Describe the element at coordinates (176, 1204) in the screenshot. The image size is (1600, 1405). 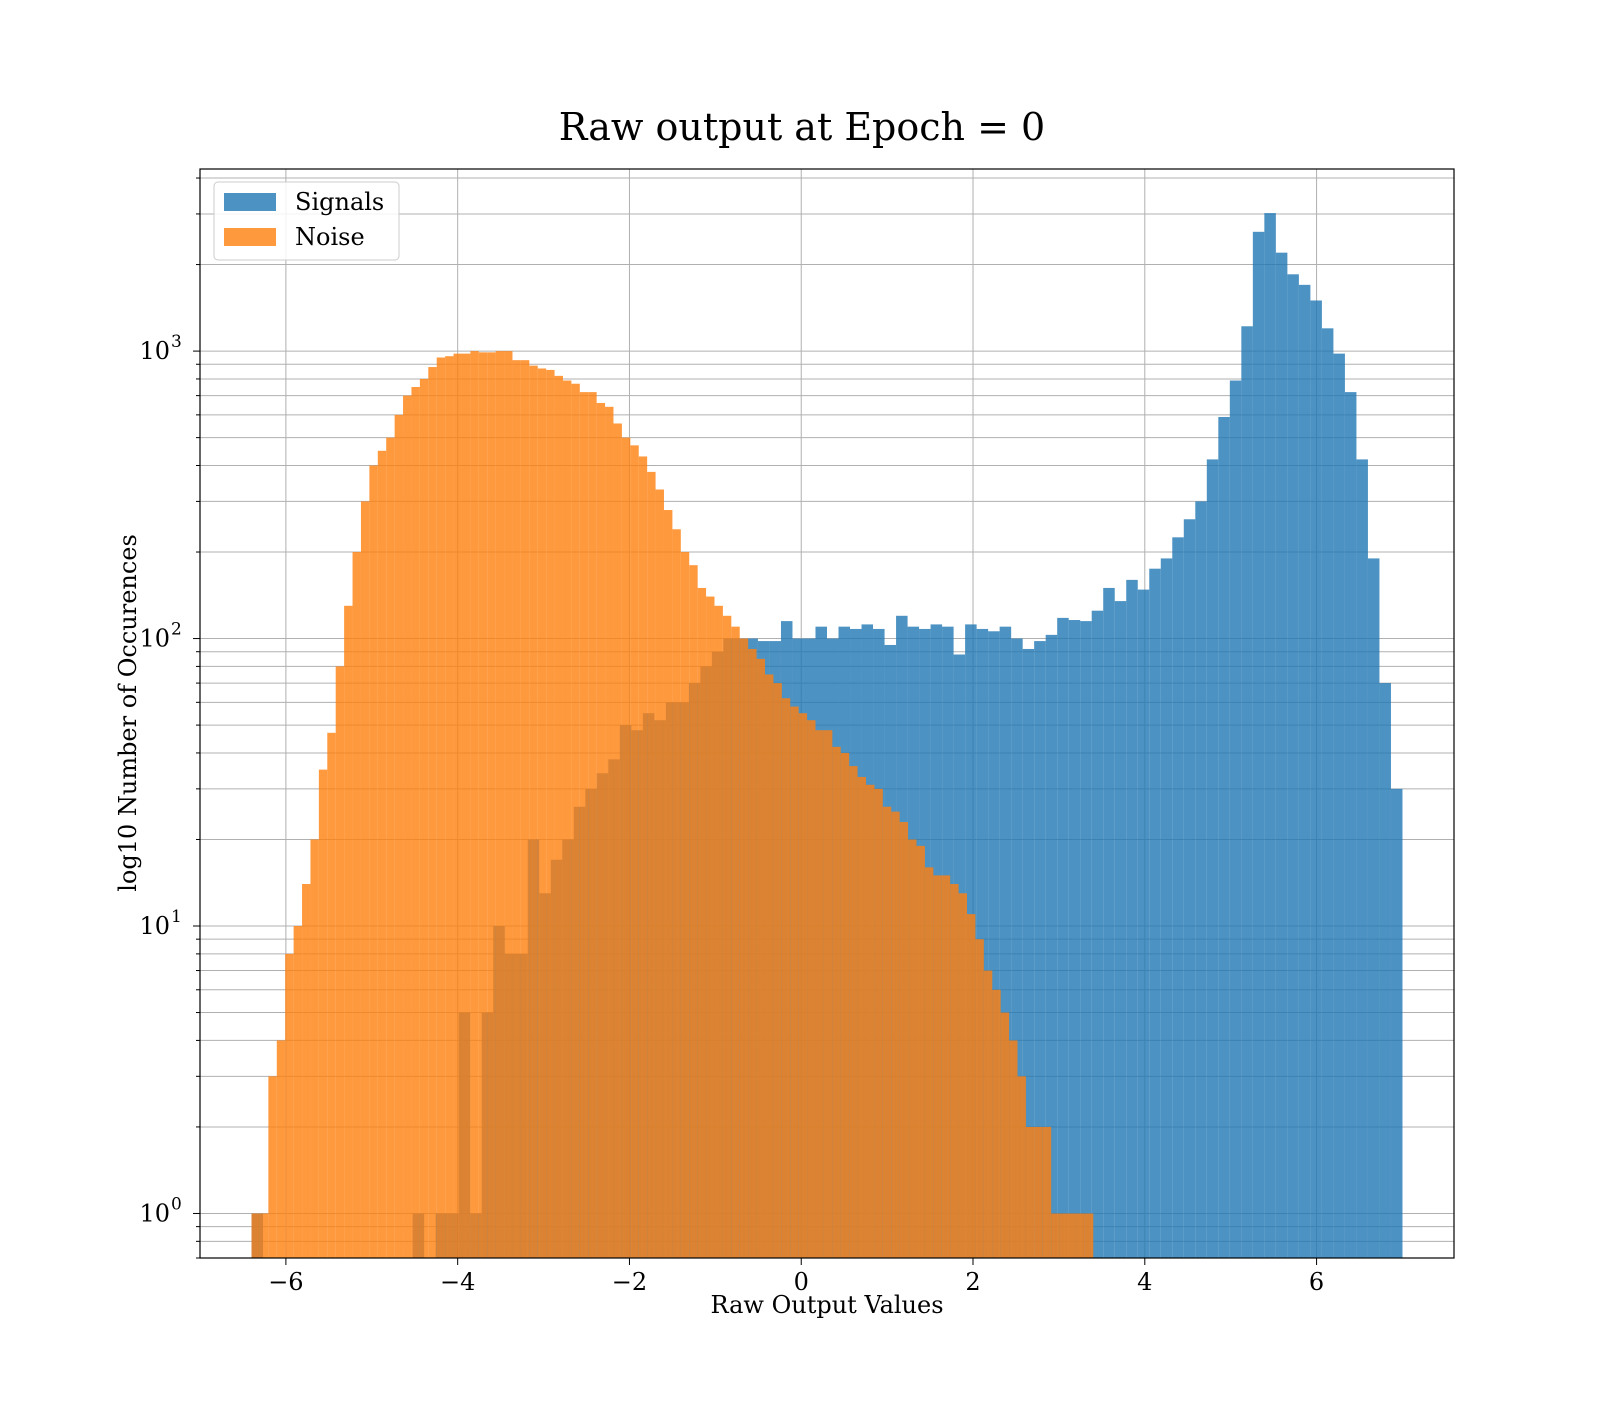
I see `y-tick-exponent: 0` at that location.